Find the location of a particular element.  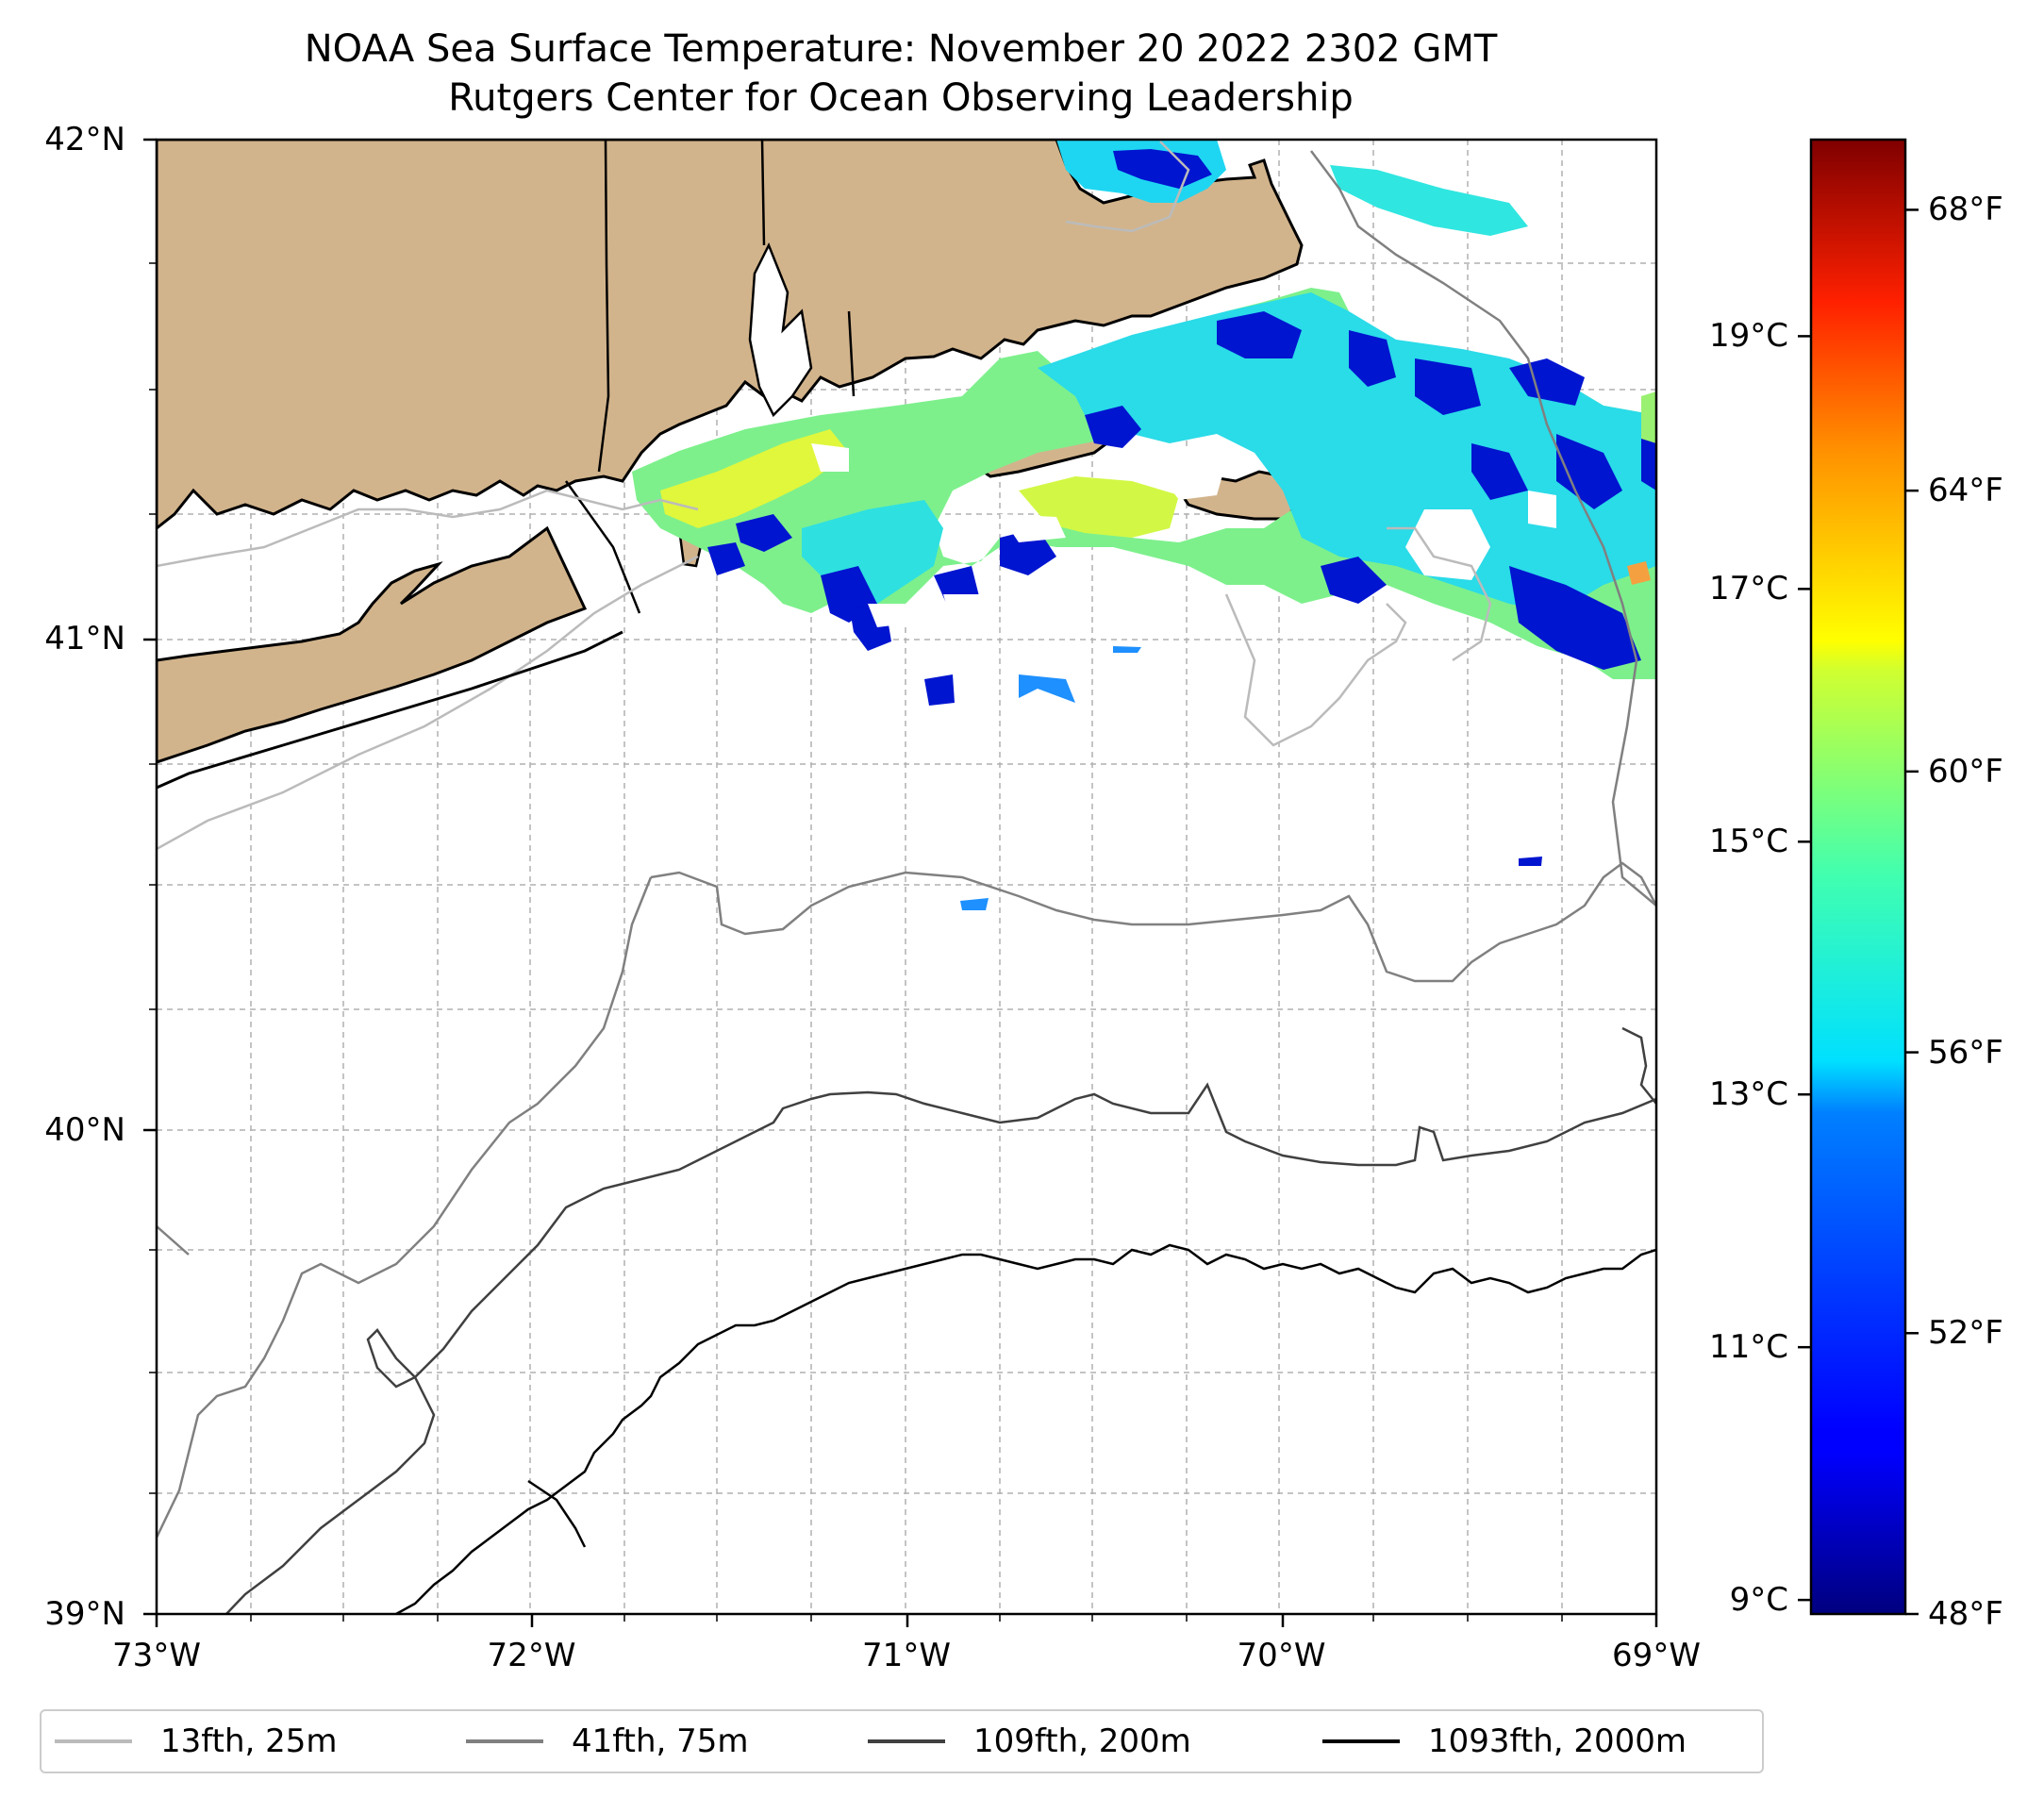

legend-item-25m: 13fth, 25m is located at coordinates (197, 1741).